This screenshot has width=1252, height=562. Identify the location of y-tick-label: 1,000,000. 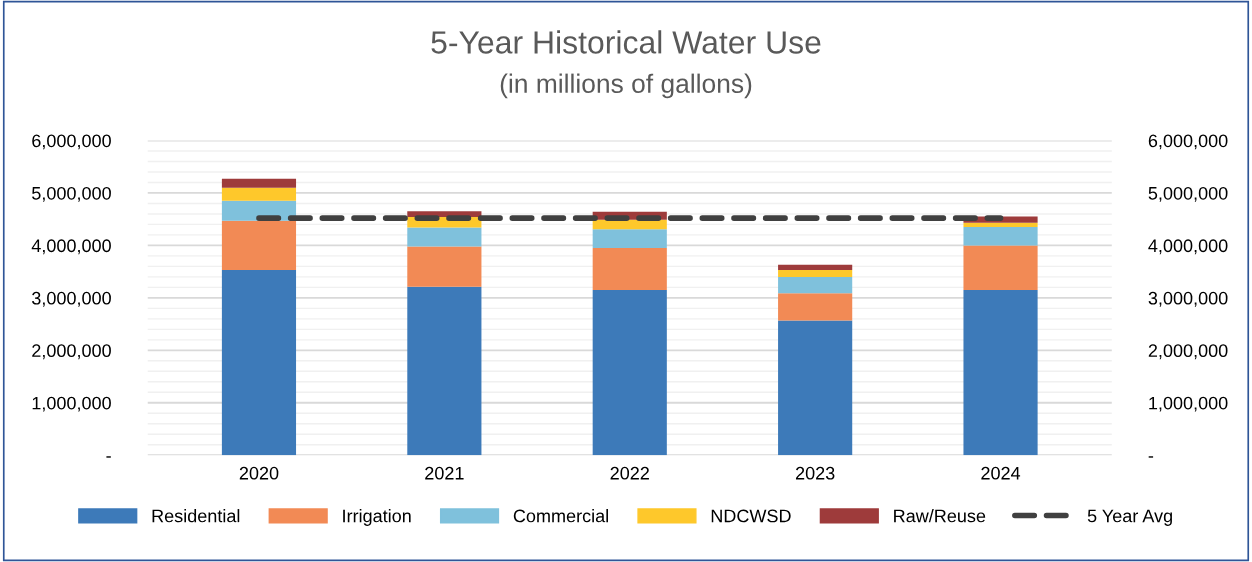
(71, 404).